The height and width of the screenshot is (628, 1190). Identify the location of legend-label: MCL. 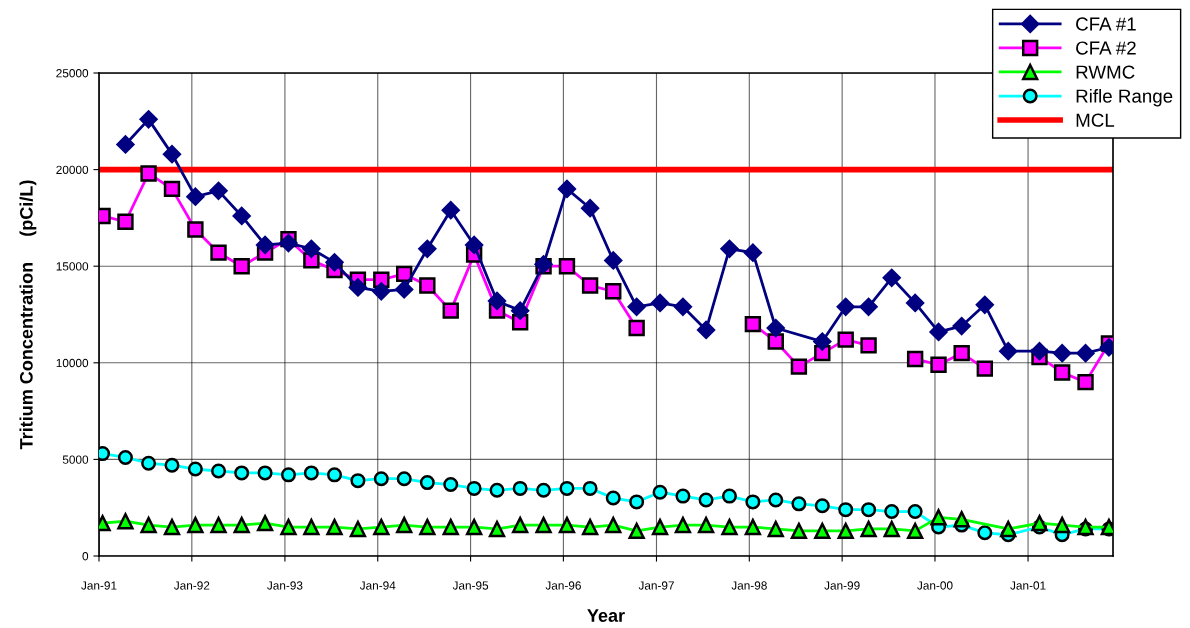
(1095, 120).